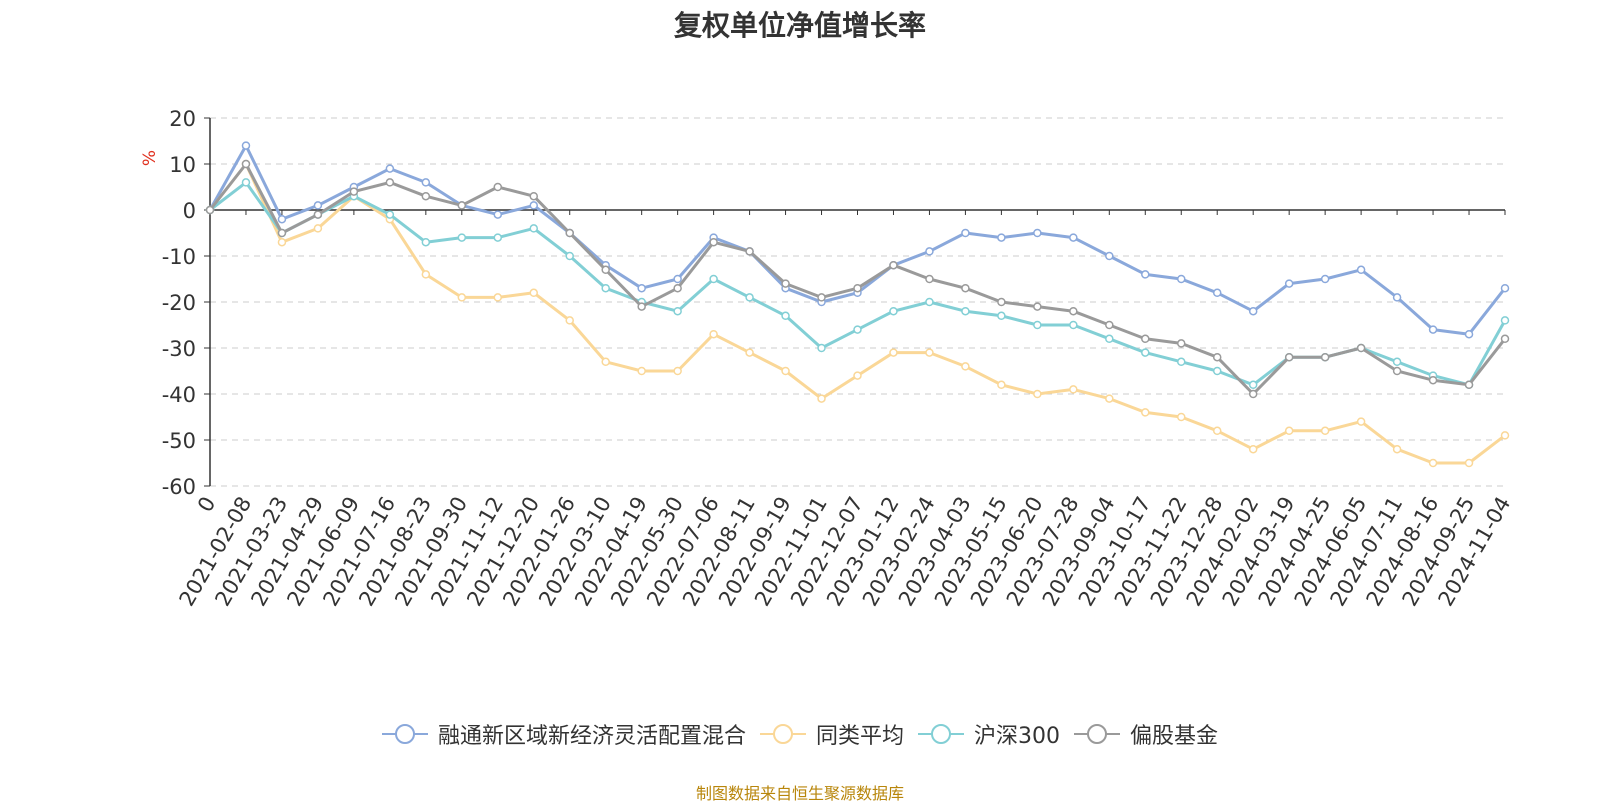 Image resolution: width=1600 pixels, height=804 pixels. Describe the element at coordinates (1146, 734) in the screenshot. I see `legend-item: 偏股基金` at that location.